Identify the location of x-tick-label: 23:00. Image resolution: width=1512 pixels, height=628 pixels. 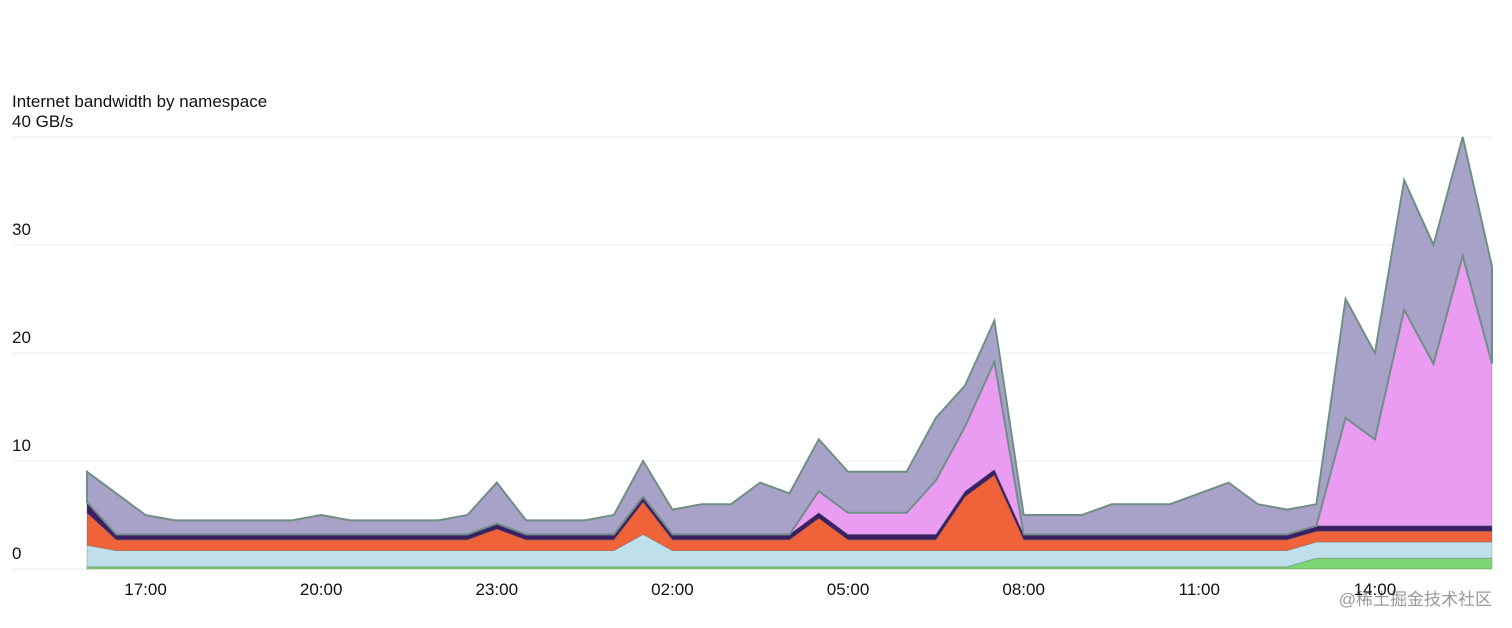
(497, 589).